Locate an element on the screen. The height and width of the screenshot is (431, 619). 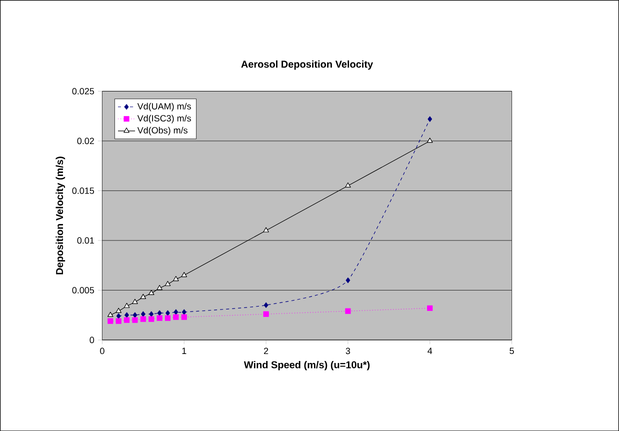
y-tick-label: 0.02 is located at coordinates (85, 141).